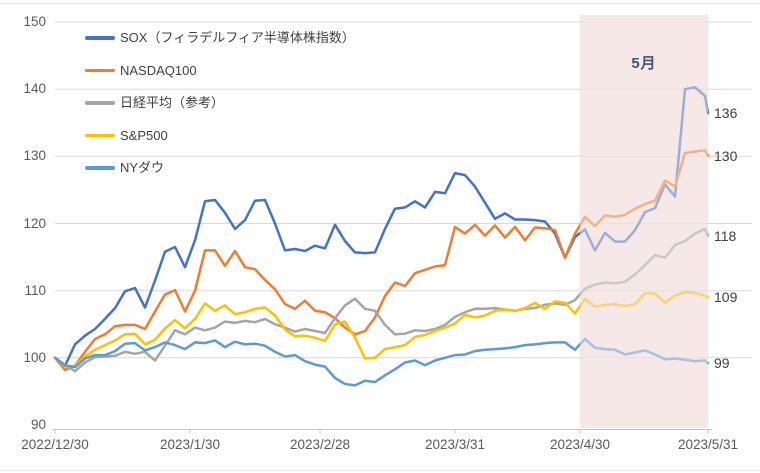  What do you see at coordinates (190, 444) in the screenshot?
I see `x-axis-label: 2023/1/30` at bounding box center [190, 444].